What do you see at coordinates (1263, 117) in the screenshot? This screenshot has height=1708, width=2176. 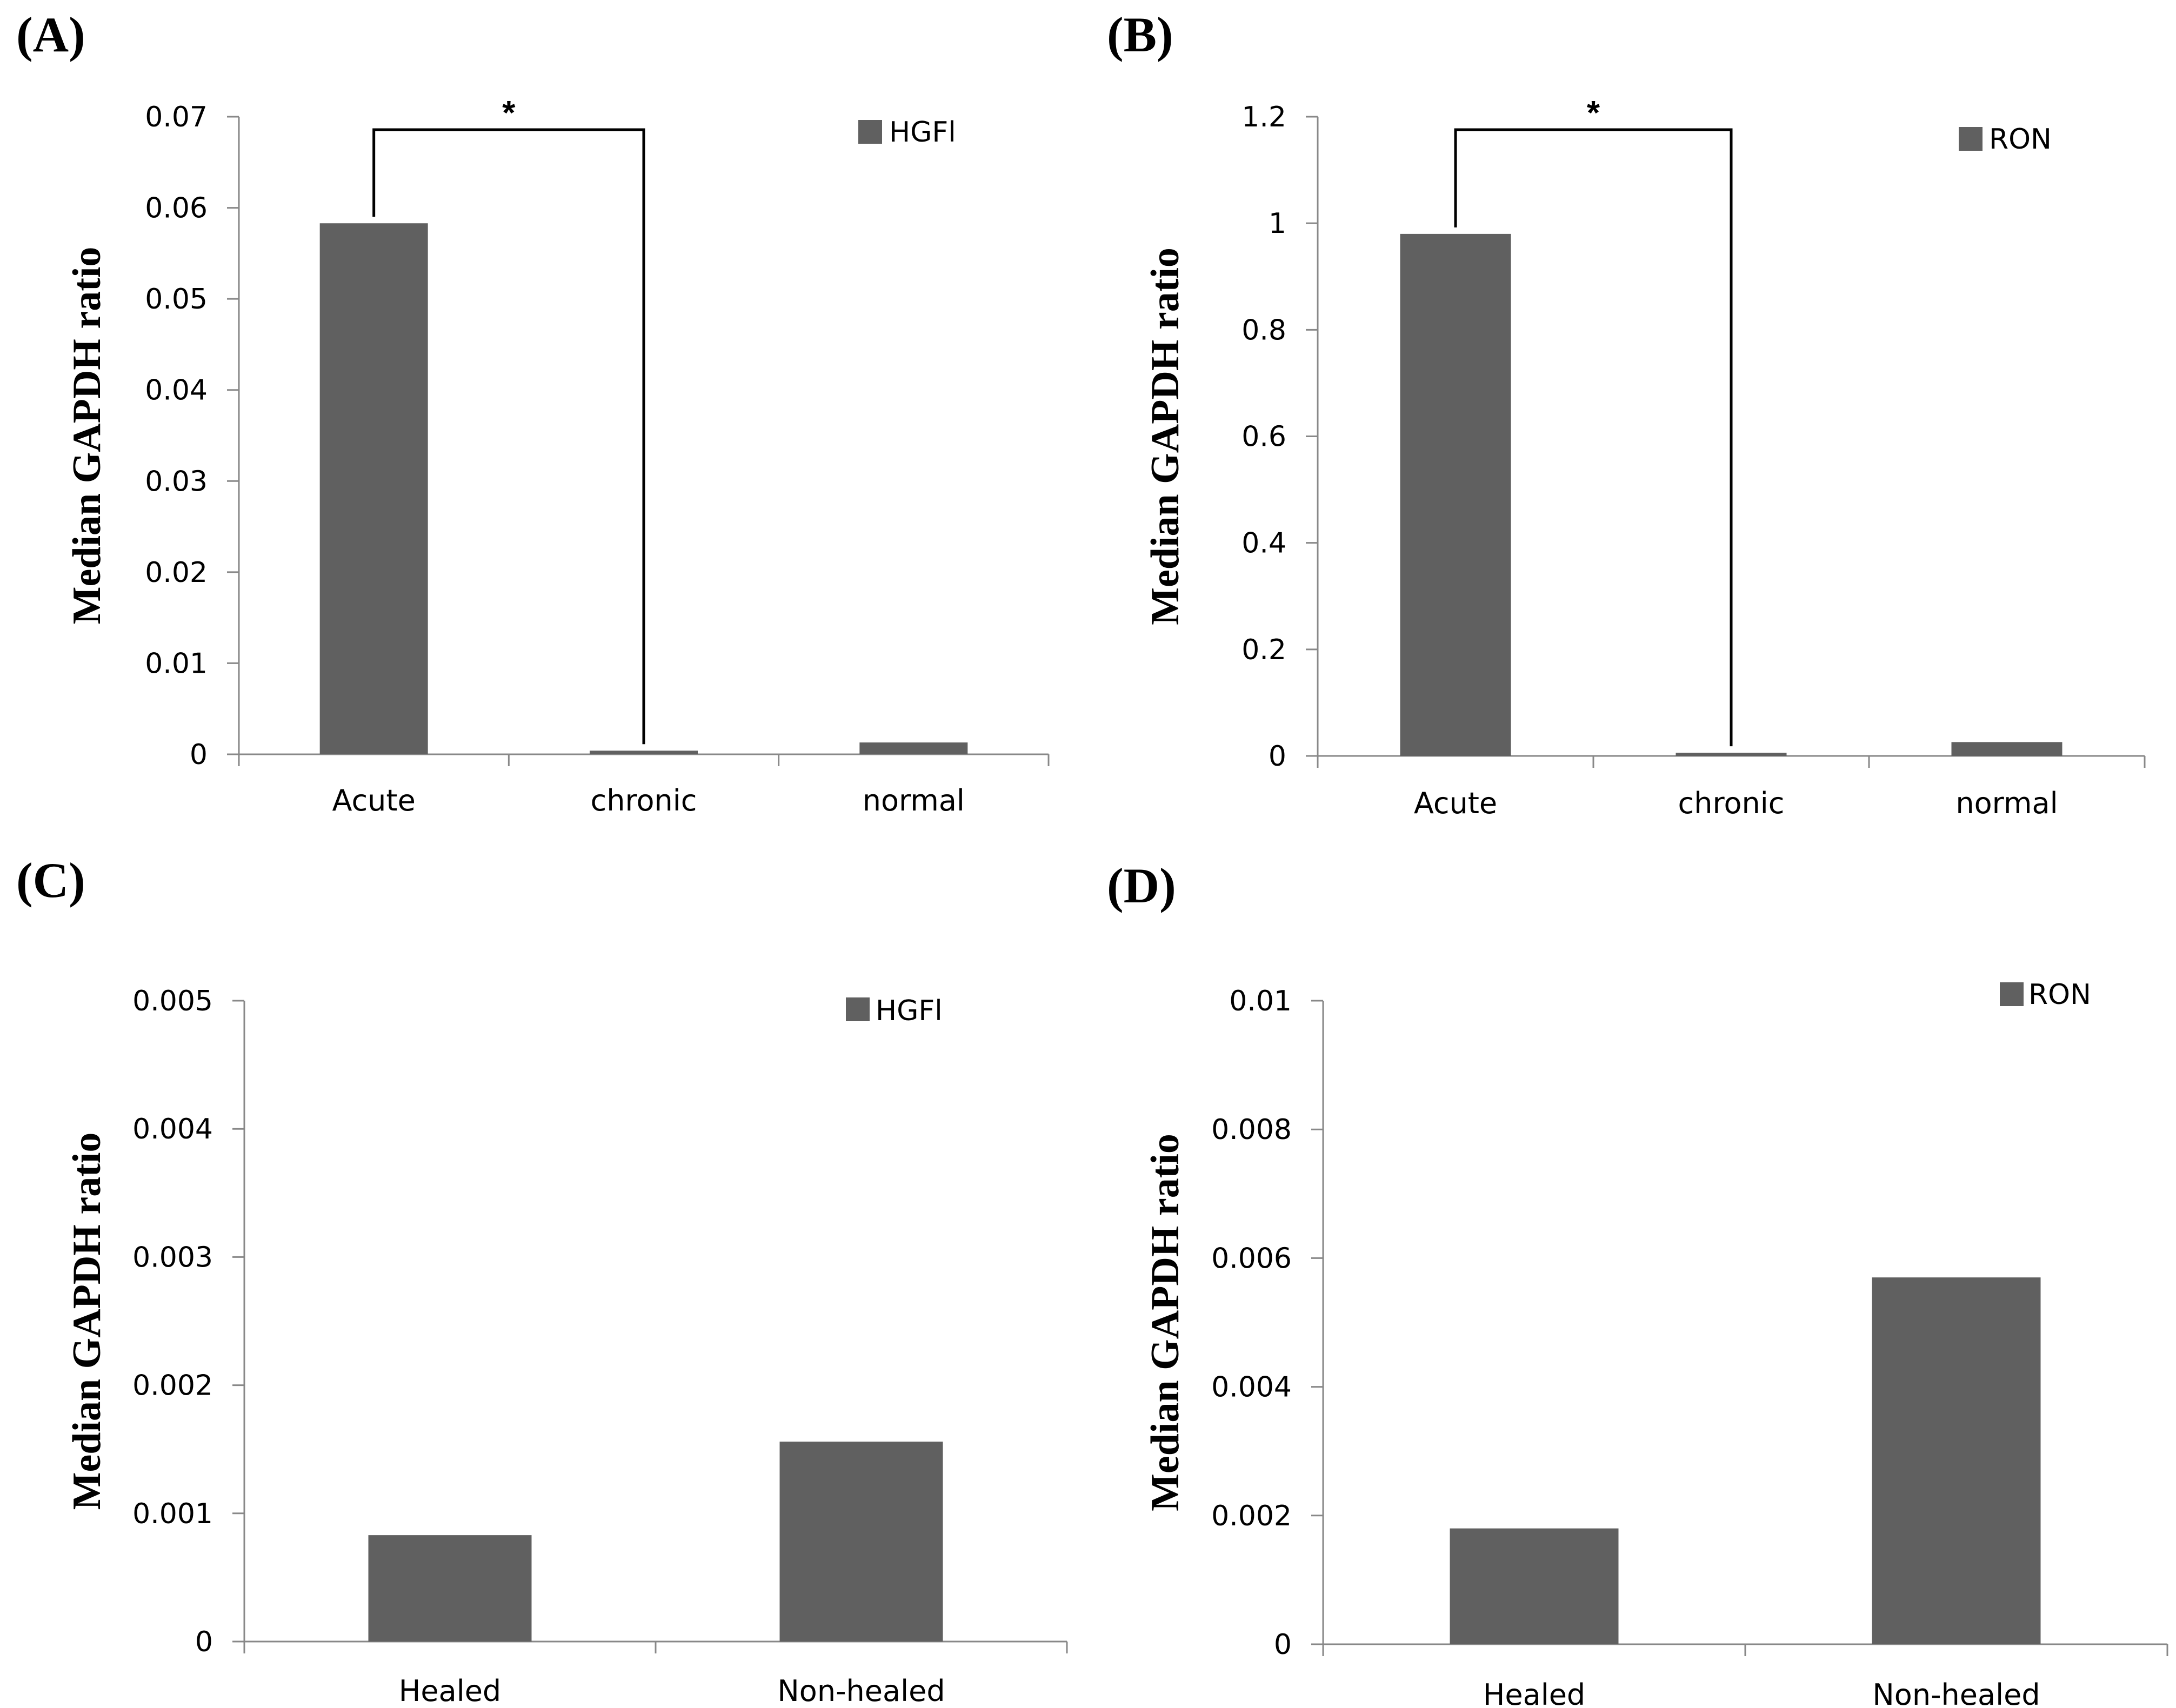 I see `y-tick-label: 1.2` at bounding box center [1263, 117].